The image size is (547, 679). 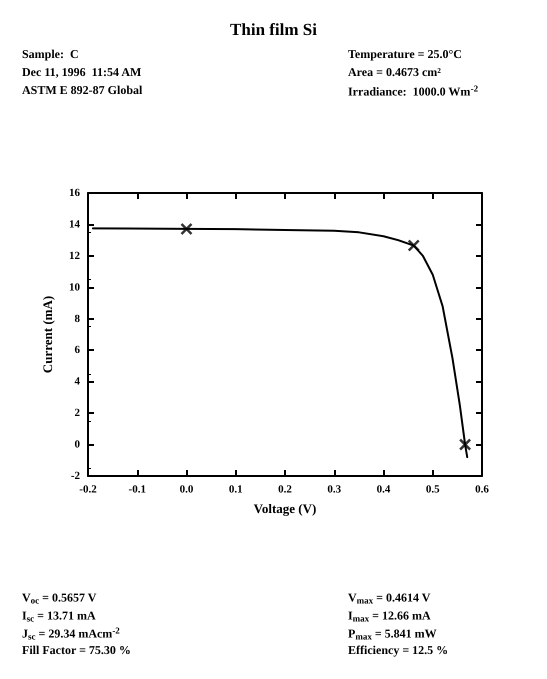 I want to click on y-tick-label: 0, so click(x=77, y=444).